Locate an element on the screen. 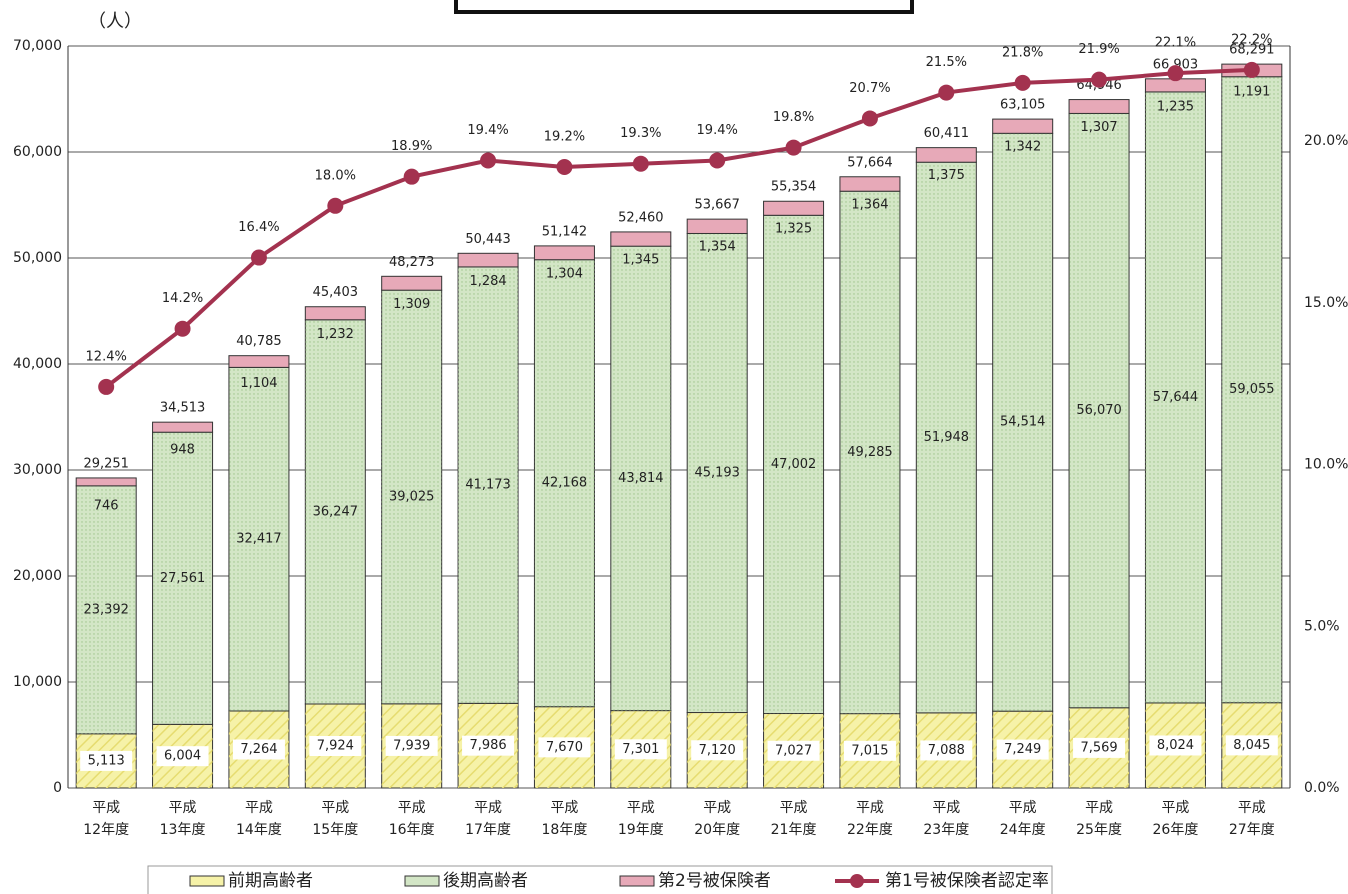 The height and width of the screenshot is (894, 1348). data-label: 7,249 is located at coordinates (1022, 749).